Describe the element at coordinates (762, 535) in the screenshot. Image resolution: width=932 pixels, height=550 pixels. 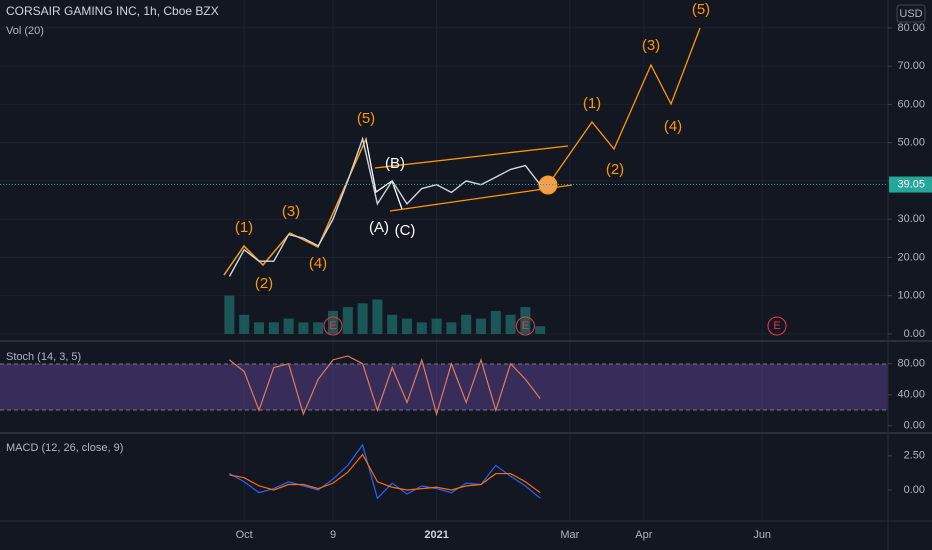
I see `x-tick-label: Jun` at that location.